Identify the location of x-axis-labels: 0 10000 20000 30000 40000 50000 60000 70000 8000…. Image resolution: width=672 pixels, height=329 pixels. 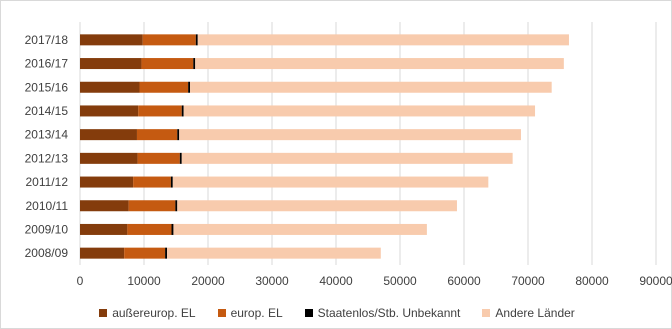
(374, 281).